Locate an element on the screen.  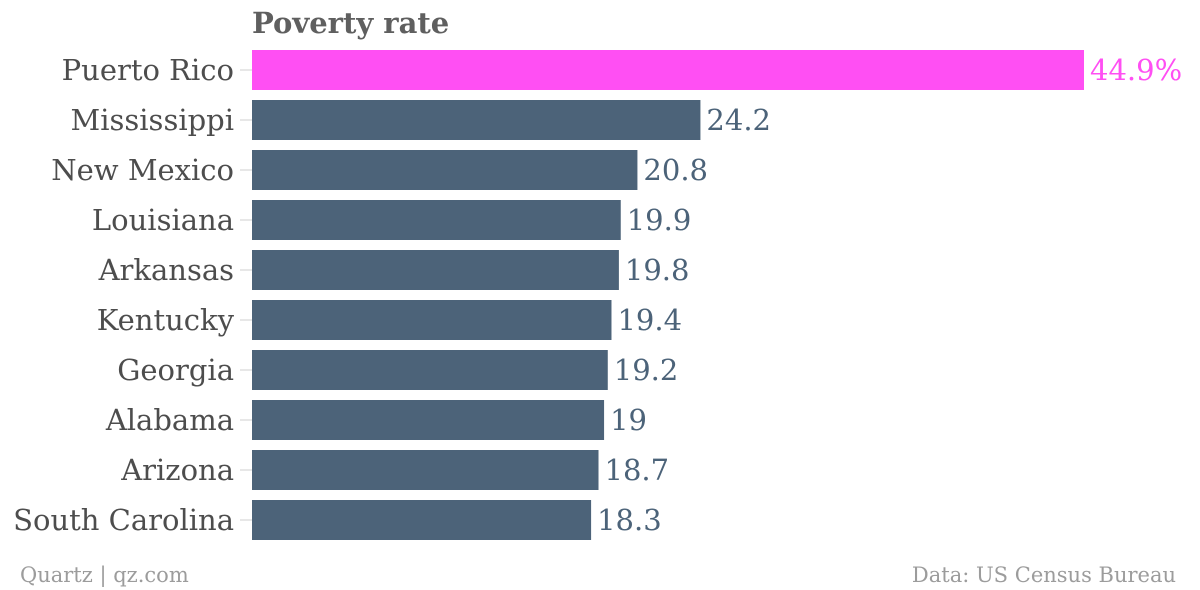
value-label: 19.9 is located at coordinates (659, 220).